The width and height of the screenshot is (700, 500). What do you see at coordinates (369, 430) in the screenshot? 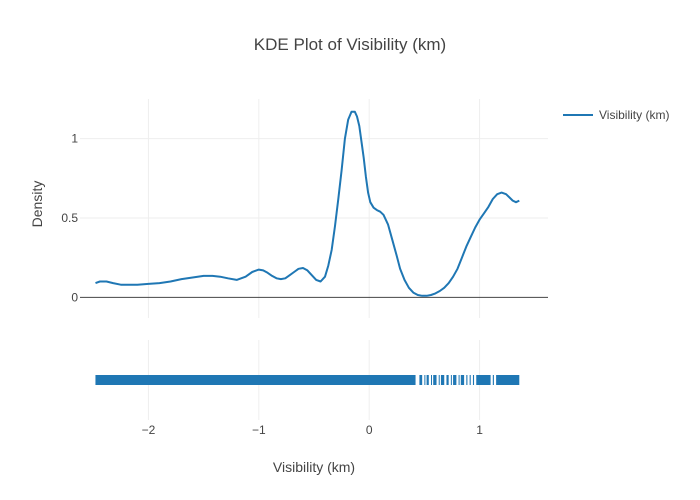
I see `x-tick-label: 0` at bounding box center [369, 430].